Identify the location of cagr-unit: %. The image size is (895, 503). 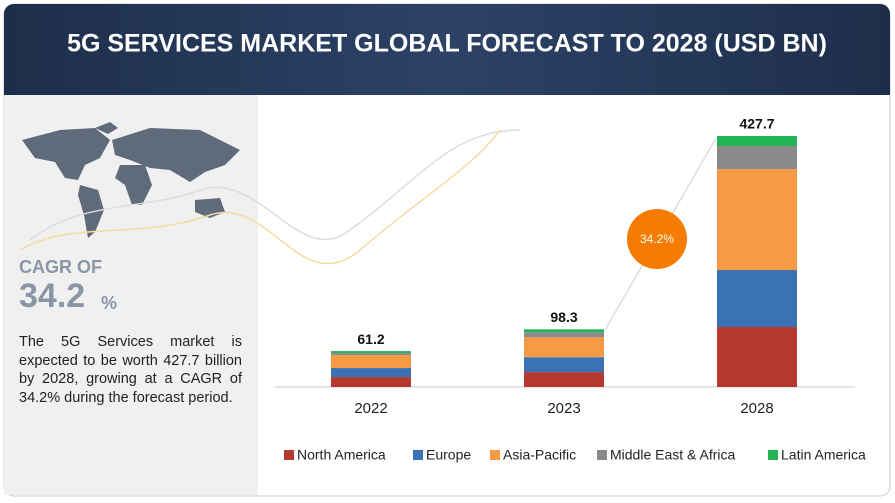
(109, 303).